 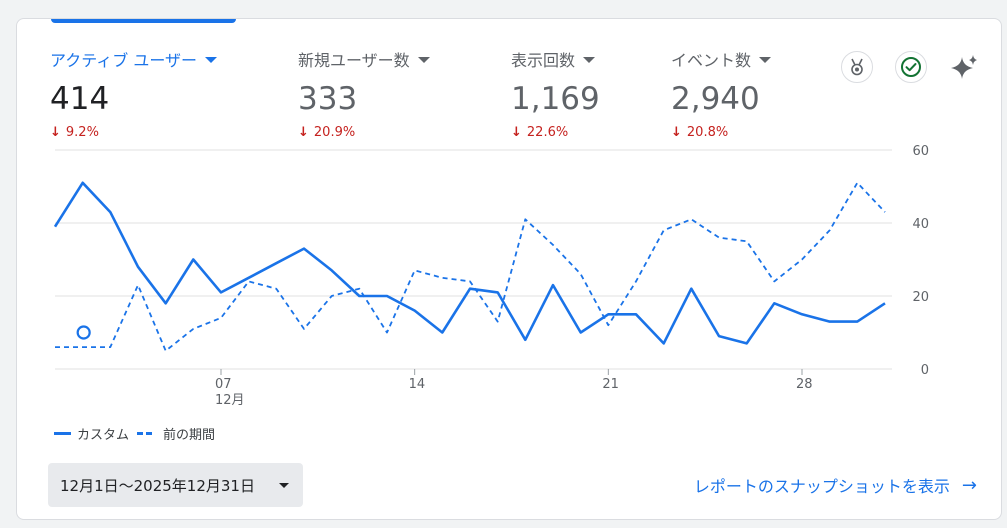 What do you see at coordinates (707, 132) in the screenshot?
I see `metric-change-value: 20.8%` at bounding box center [707, 132].